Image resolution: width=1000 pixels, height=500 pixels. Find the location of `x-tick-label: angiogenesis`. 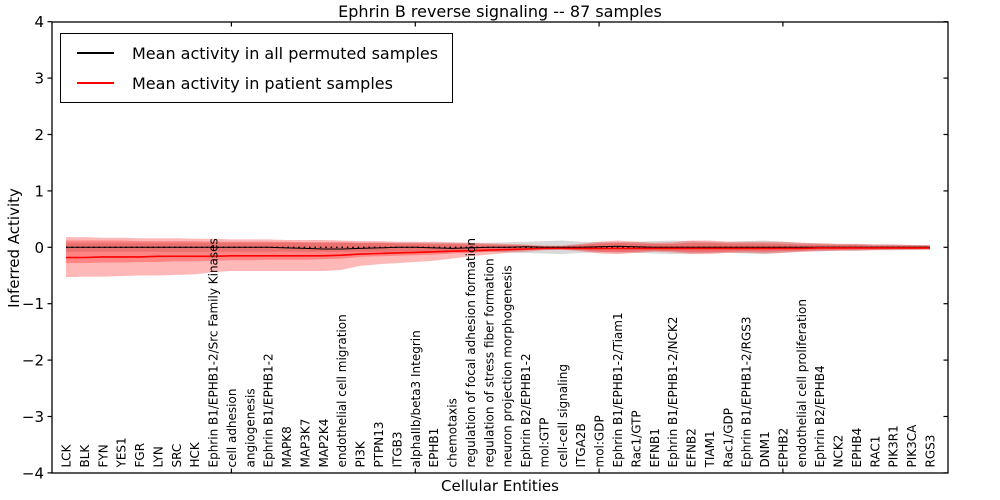

x-tick-label: angiogenesis is located at coordinates (250, 427).